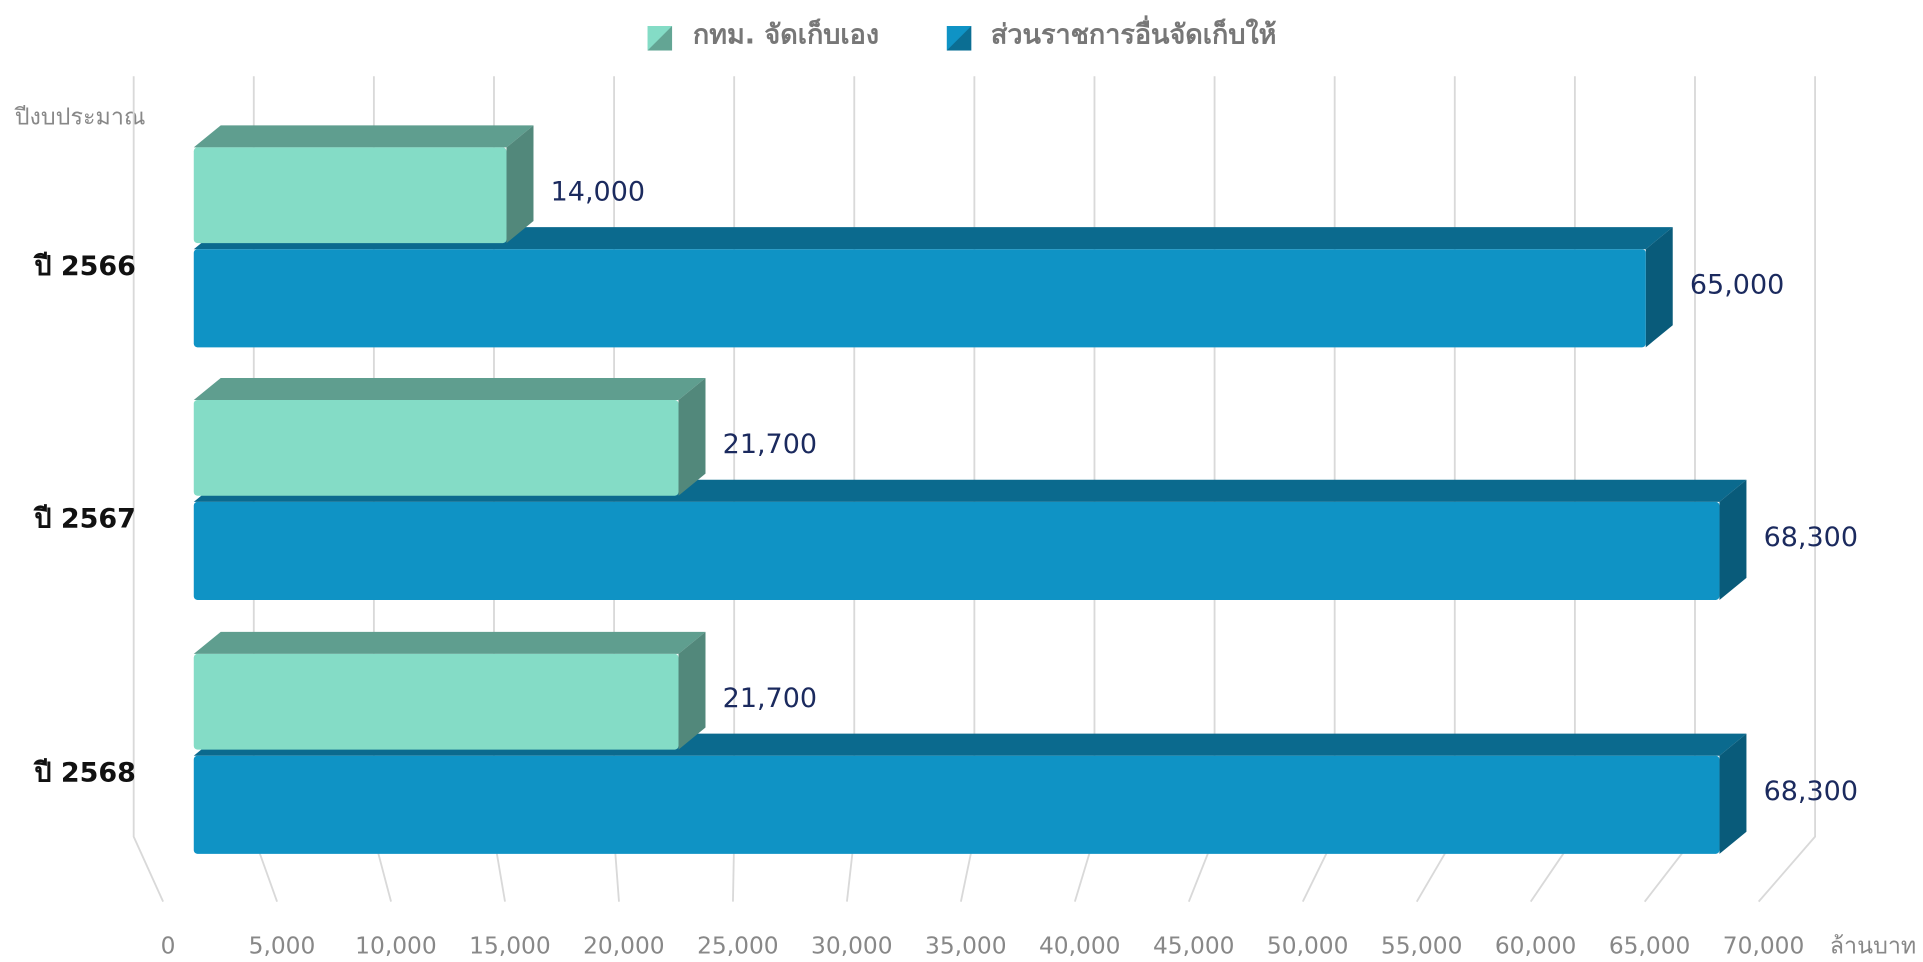 Image resolution: width=1923 pixels, height=962 pixels. I want to click on legend-item: กทม. จัดเก็บเอง, so click(763, 34).